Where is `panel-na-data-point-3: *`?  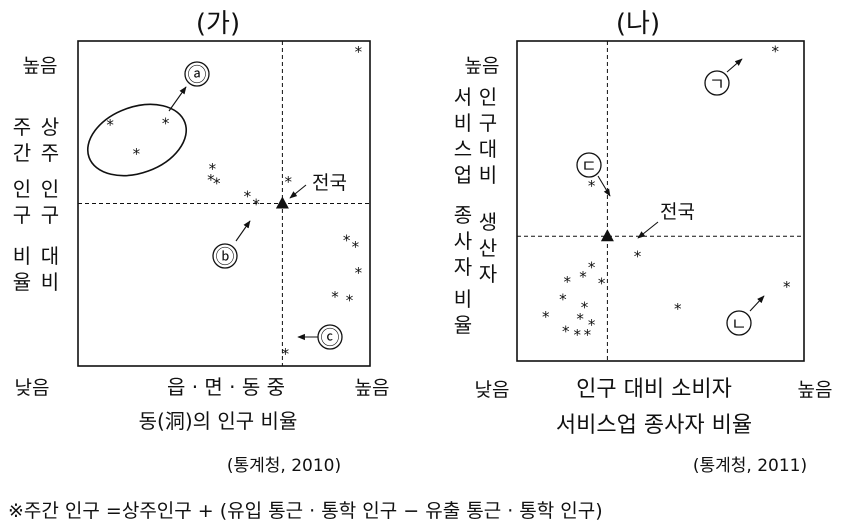 panel-na-data-point-3: * is located at coordinates (567, 282).